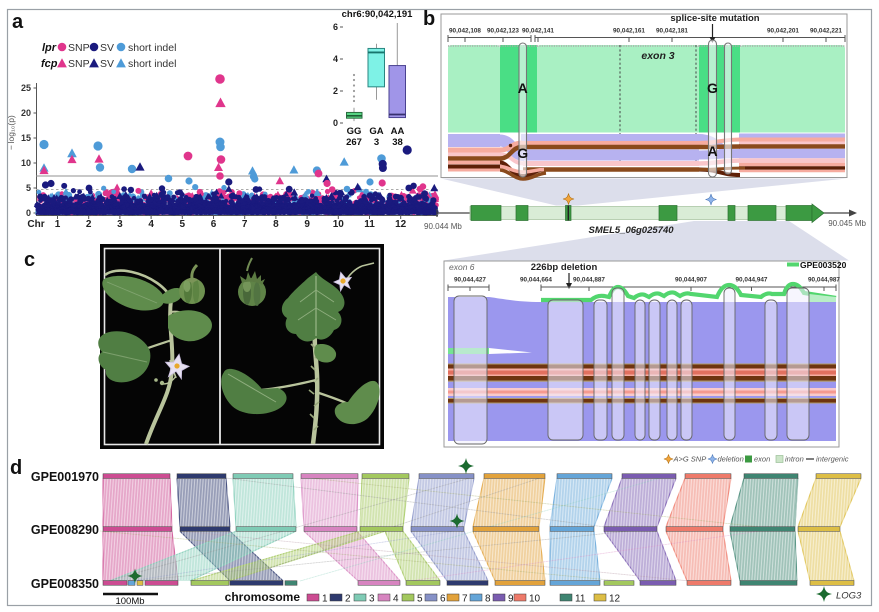  What do you see at coordinates (16, 468) in the screenshot?
I see `svg-text: d` at bounding box center [16, 468].